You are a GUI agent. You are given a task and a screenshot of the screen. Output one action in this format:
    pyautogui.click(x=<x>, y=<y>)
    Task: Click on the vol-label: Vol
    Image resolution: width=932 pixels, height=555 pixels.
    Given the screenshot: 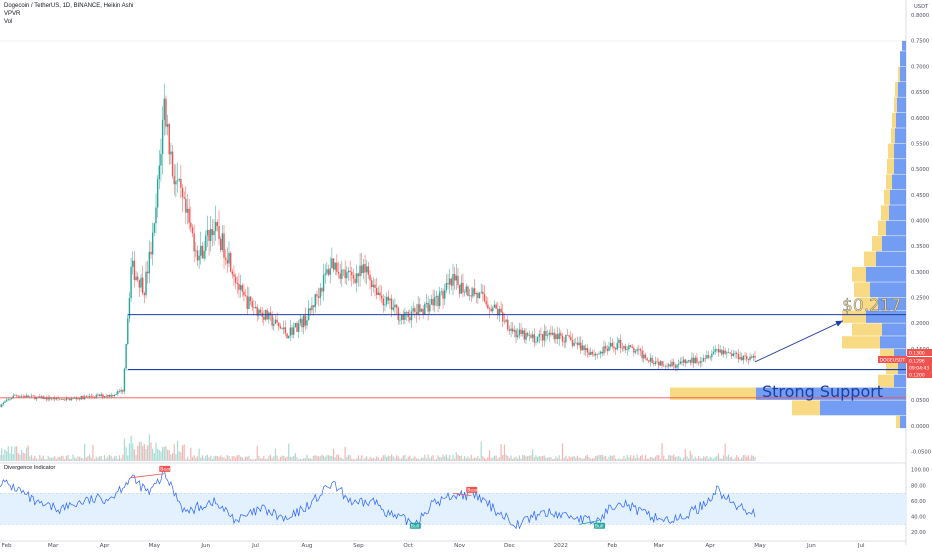 What is the action you would take?
    pyautogui.click(x=8, y=22)
    